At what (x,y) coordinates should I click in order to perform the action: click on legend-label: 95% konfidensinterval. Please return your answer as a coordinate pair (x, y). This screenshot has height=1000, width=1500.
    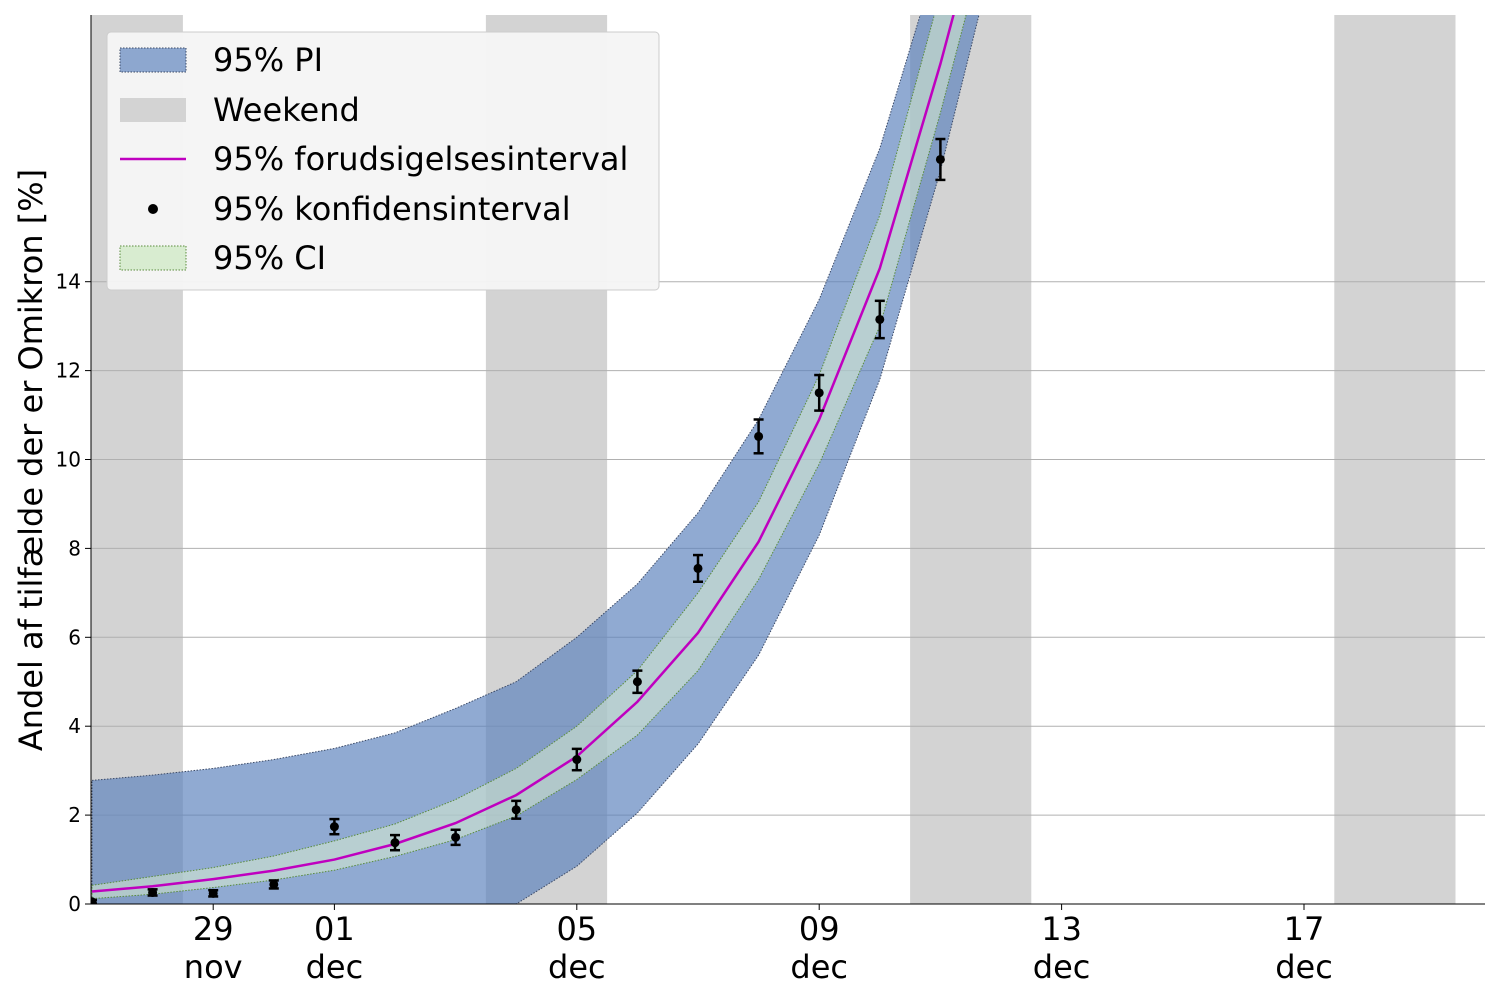
    Looking at the image, I should click on (392, 209).